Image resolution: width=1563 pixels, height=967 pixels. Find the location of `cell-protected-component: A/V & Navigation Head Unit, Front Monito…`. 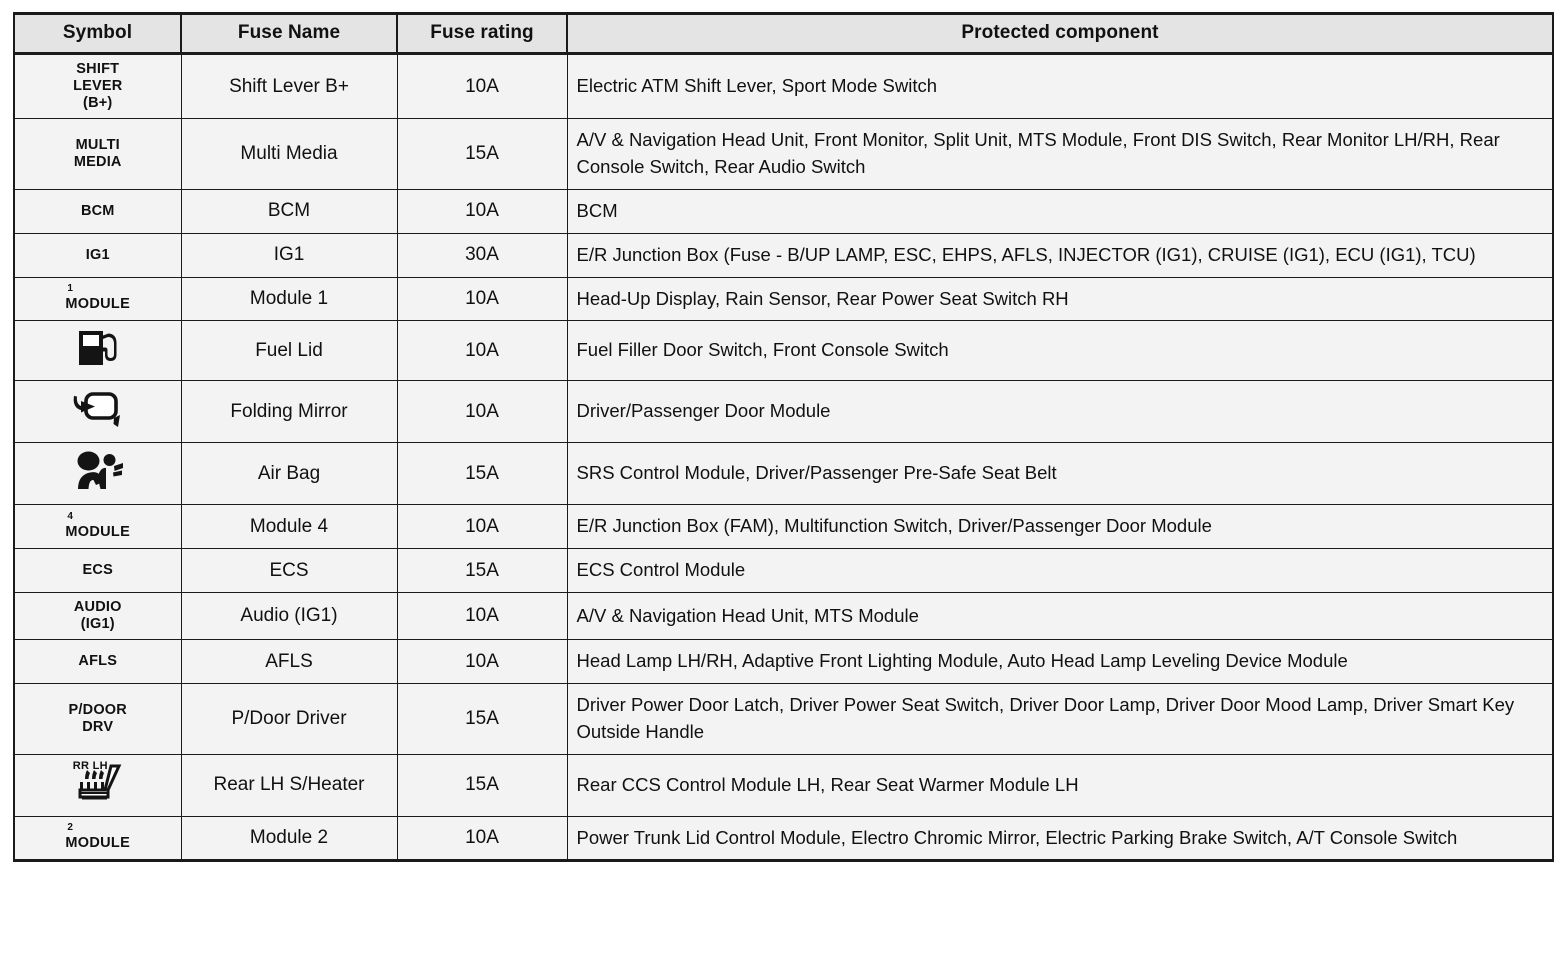

cell-protected-component: A/V & Navigation Head Unit, Front Monito… is located at coordinates (1060, 154).